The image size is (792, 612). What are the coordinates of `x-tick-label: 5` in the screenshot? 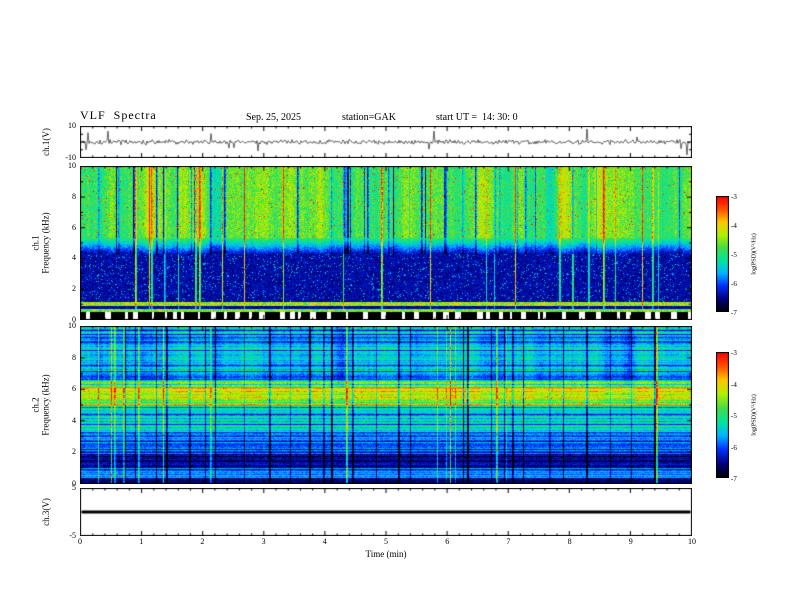 It's located at (386, 541).